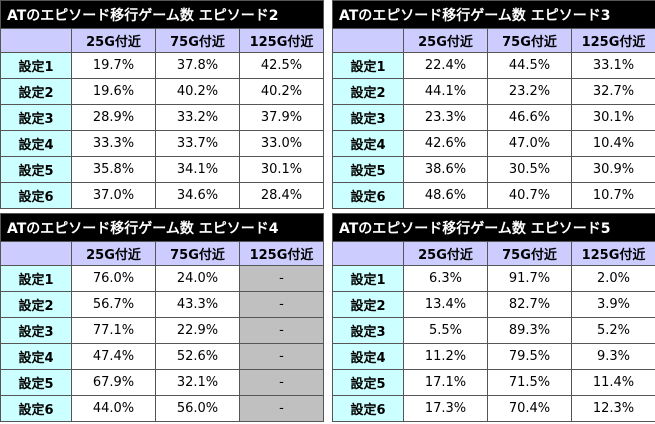  Describe the element at coordinates (113, 169) in the screenshot. I see `cell-25g: 35.8%` at that location.